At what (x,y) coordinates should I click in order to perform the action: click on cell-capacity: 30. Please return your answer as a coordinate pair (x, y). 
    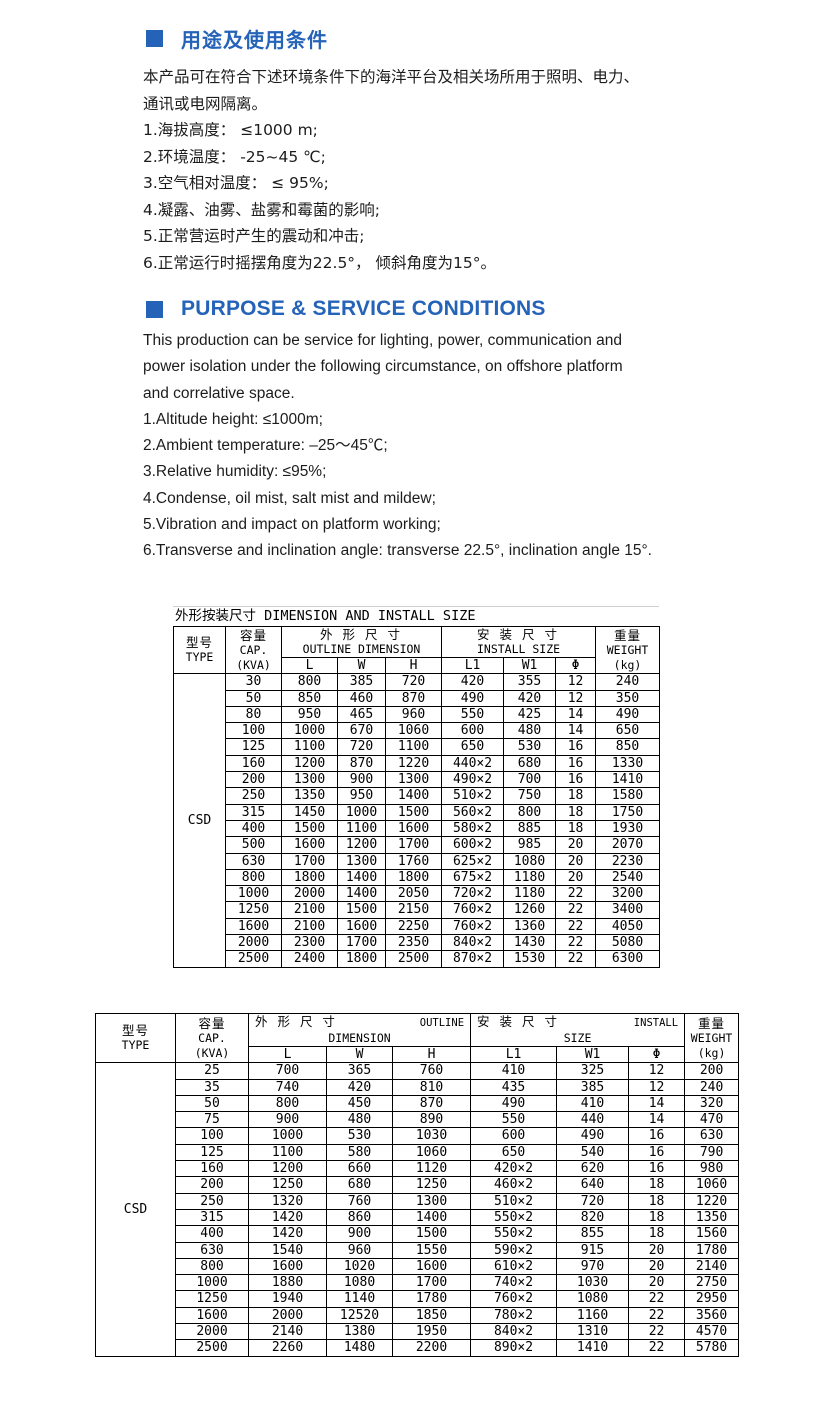
    Looking at the image, I should click on (253, 682).